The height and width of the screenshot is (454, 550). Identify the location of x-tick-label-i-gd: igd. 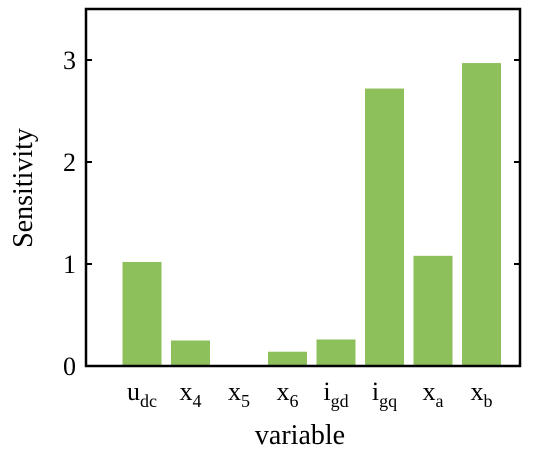
(335, 394).